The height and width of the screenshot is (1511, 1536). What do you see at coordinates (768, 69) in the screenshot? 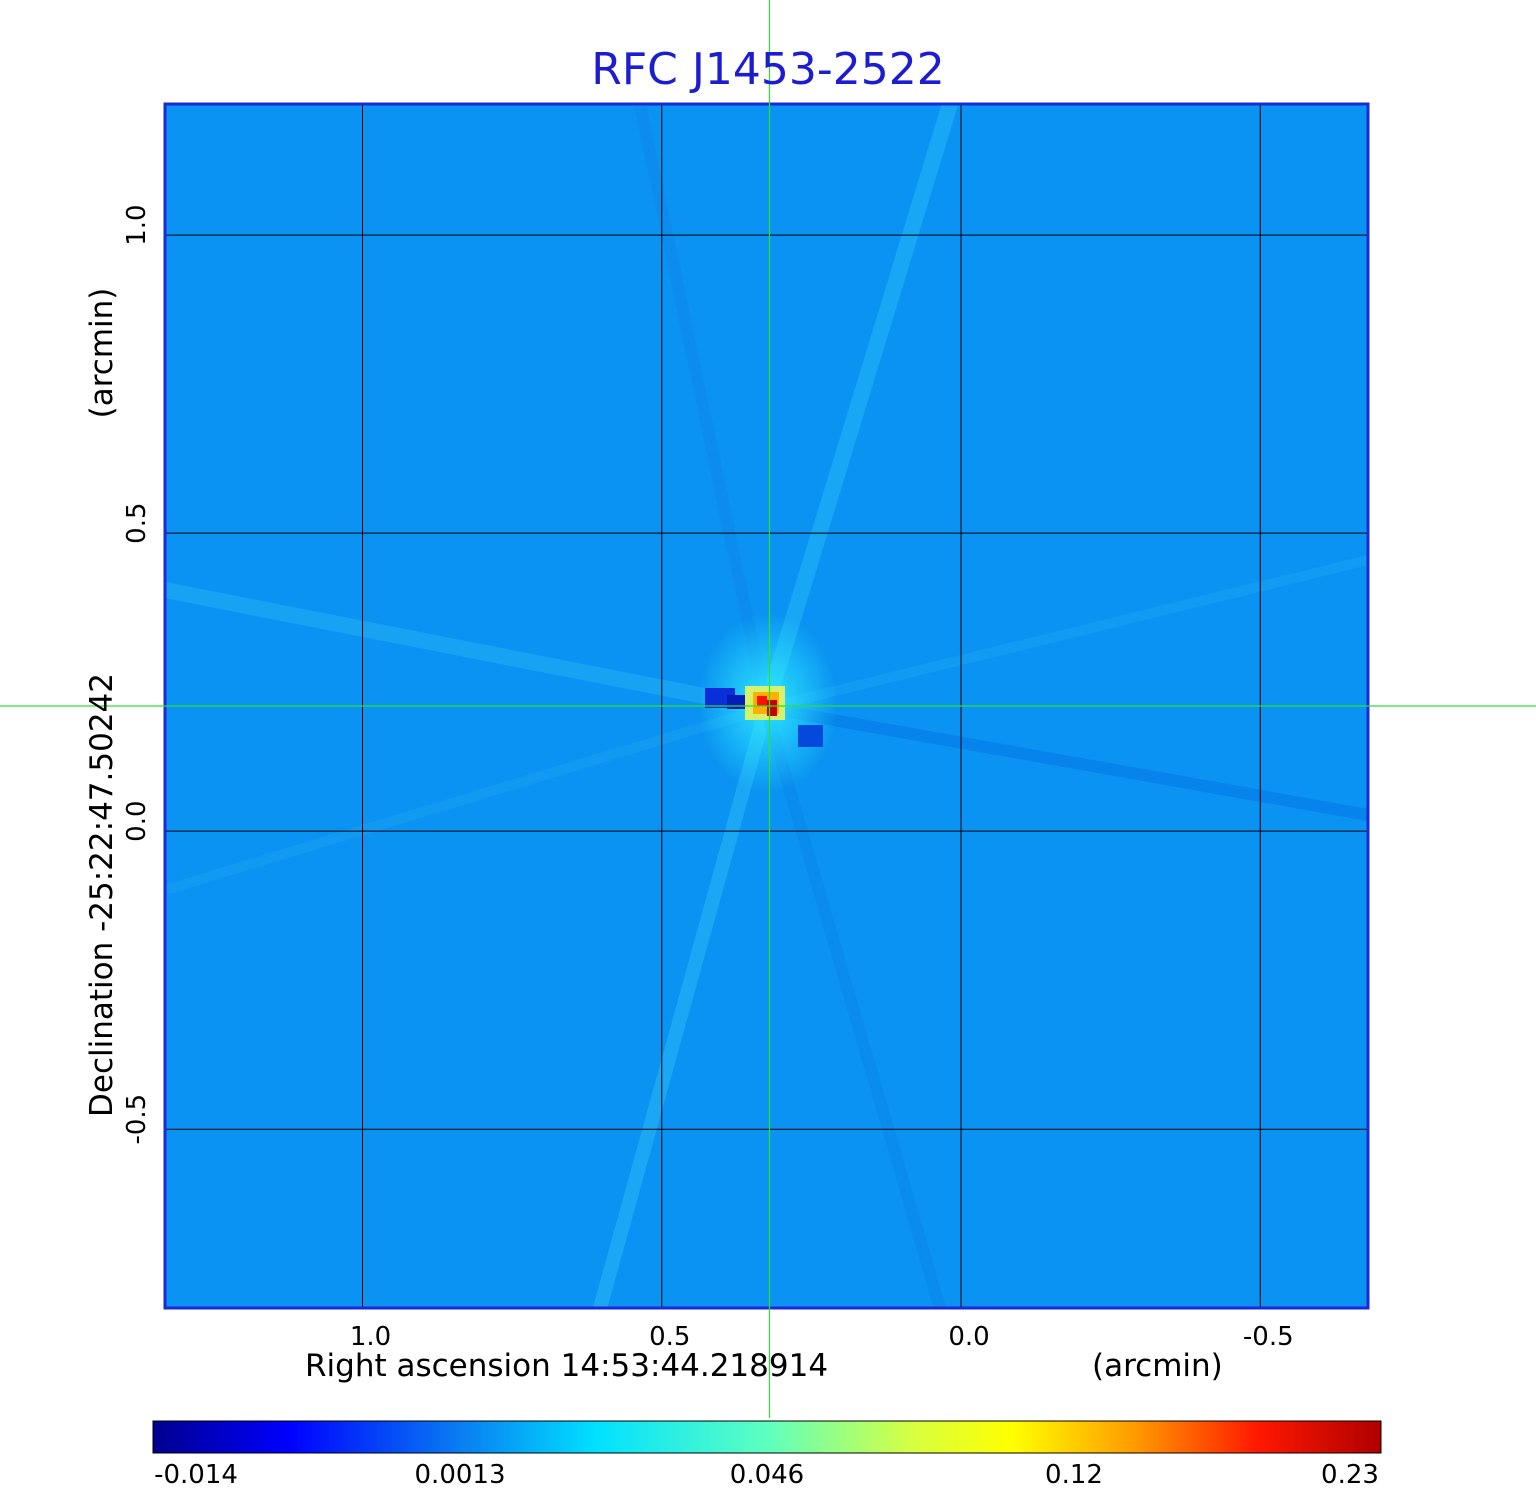
I see `chart-title: RFC J1453-2522` at bounding box center [768, 69].